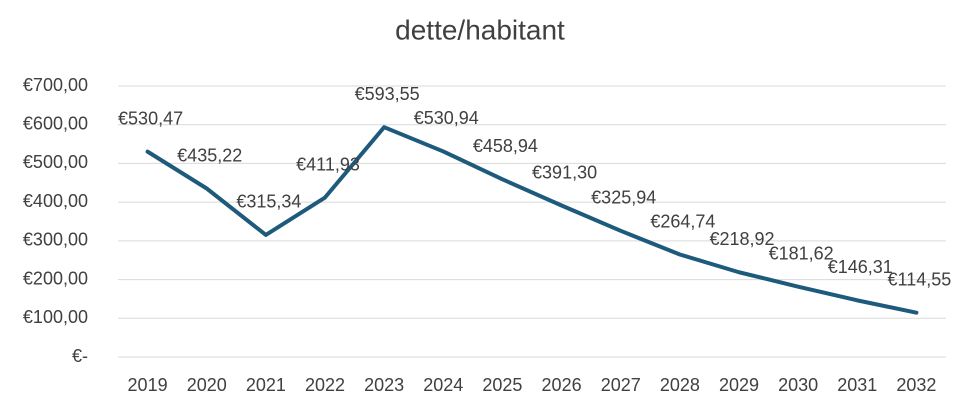 This screenshot has width=961, height=409. What do you see at coordinates (148, 385) in the screenshot?
I see `x-tick-label: 2019` at bounding box center [148, 385].